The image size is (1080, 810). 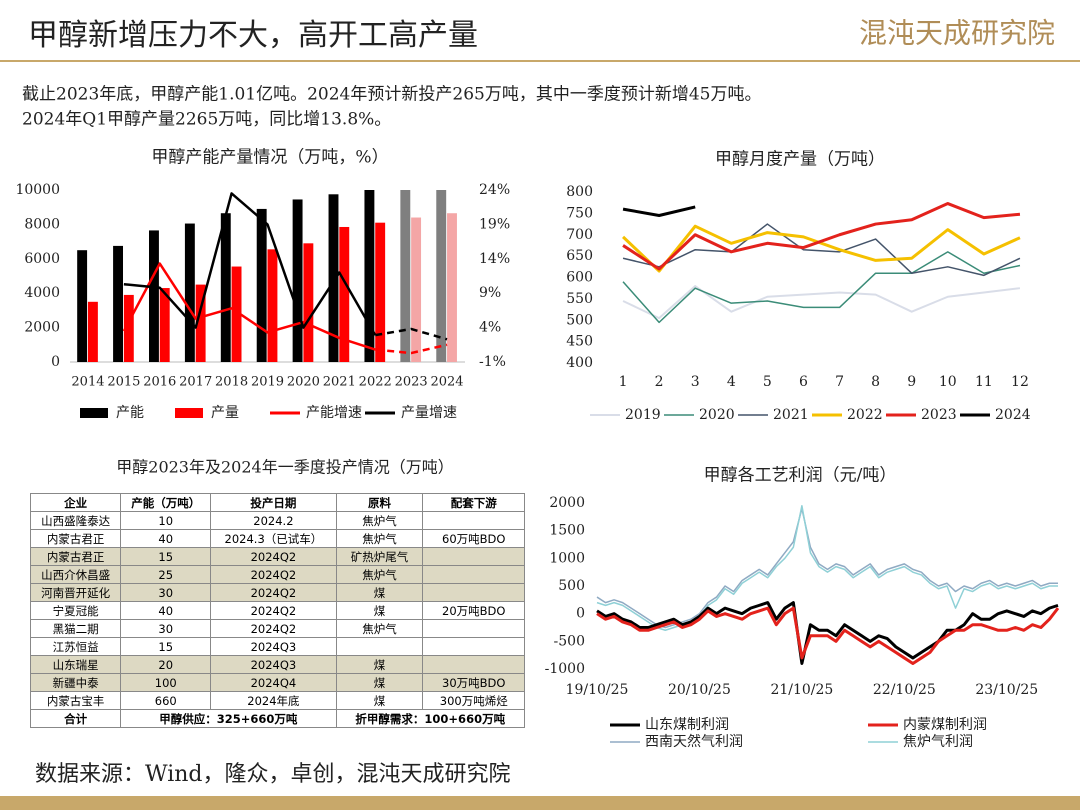 What do you see at coordinates (75, 538) in the screenshot?
I see `table-cell: 内蒙古君正` at bounding box center [75, 538].